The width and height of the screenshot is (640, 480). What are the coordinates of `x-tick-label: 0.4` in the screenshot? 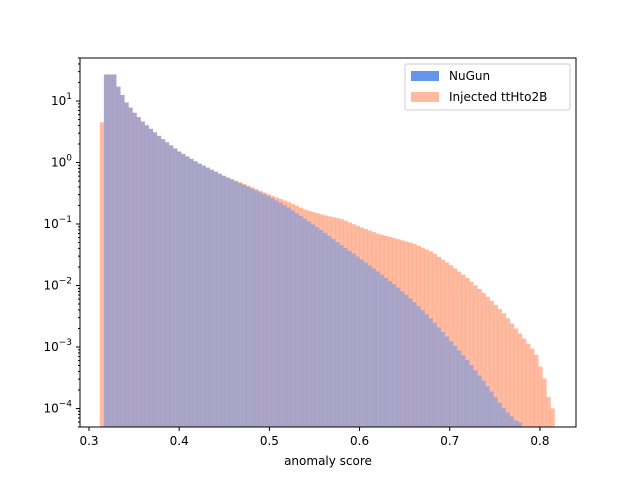 It's located at (179, 441).